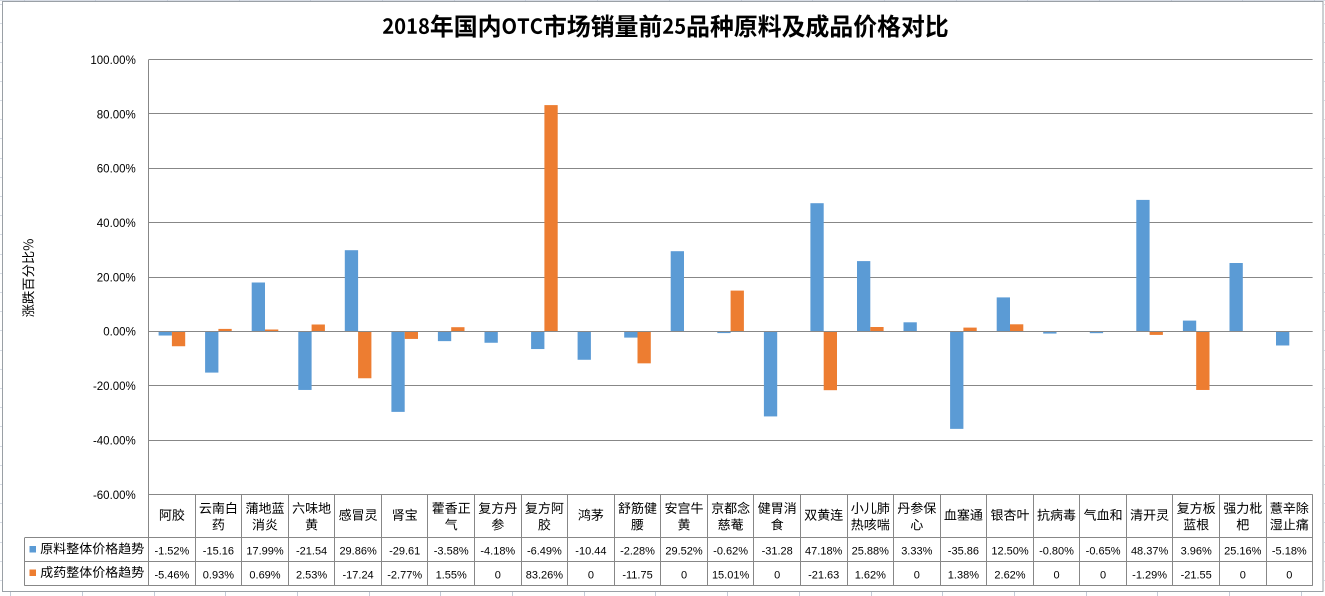 The image size is (1325, 596). Describe the element at coordinates (404, 552) in the screenshot. I see `svg-text: -29.61` at that location.